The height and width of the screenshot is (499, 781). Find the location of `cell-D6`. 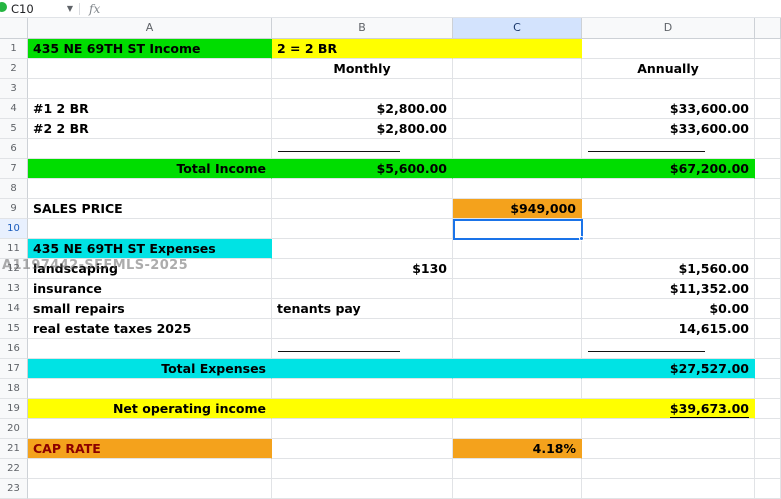

cell-D6 is located at coordinates (668, 149).